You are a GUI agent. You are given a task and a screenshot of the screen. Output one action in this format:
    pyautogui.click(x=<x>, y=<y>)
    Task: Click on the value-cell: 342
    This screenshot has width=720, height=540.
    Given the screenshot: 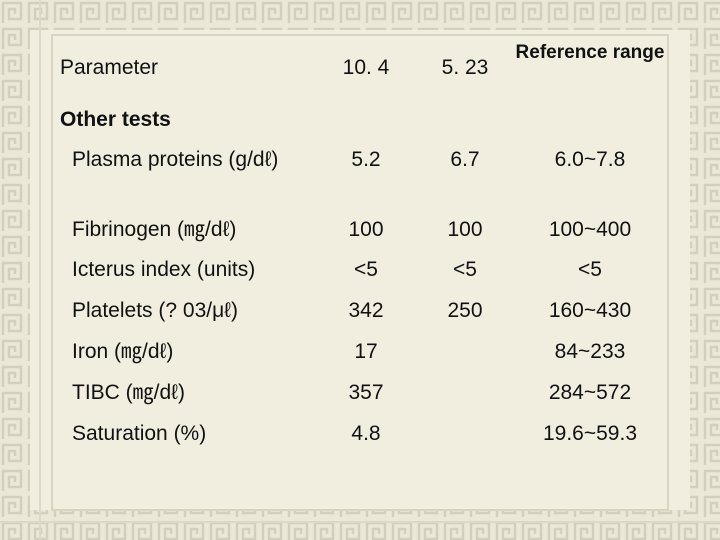 What is the action you would take?
    pyautogui.click(x=366, y=310)
    